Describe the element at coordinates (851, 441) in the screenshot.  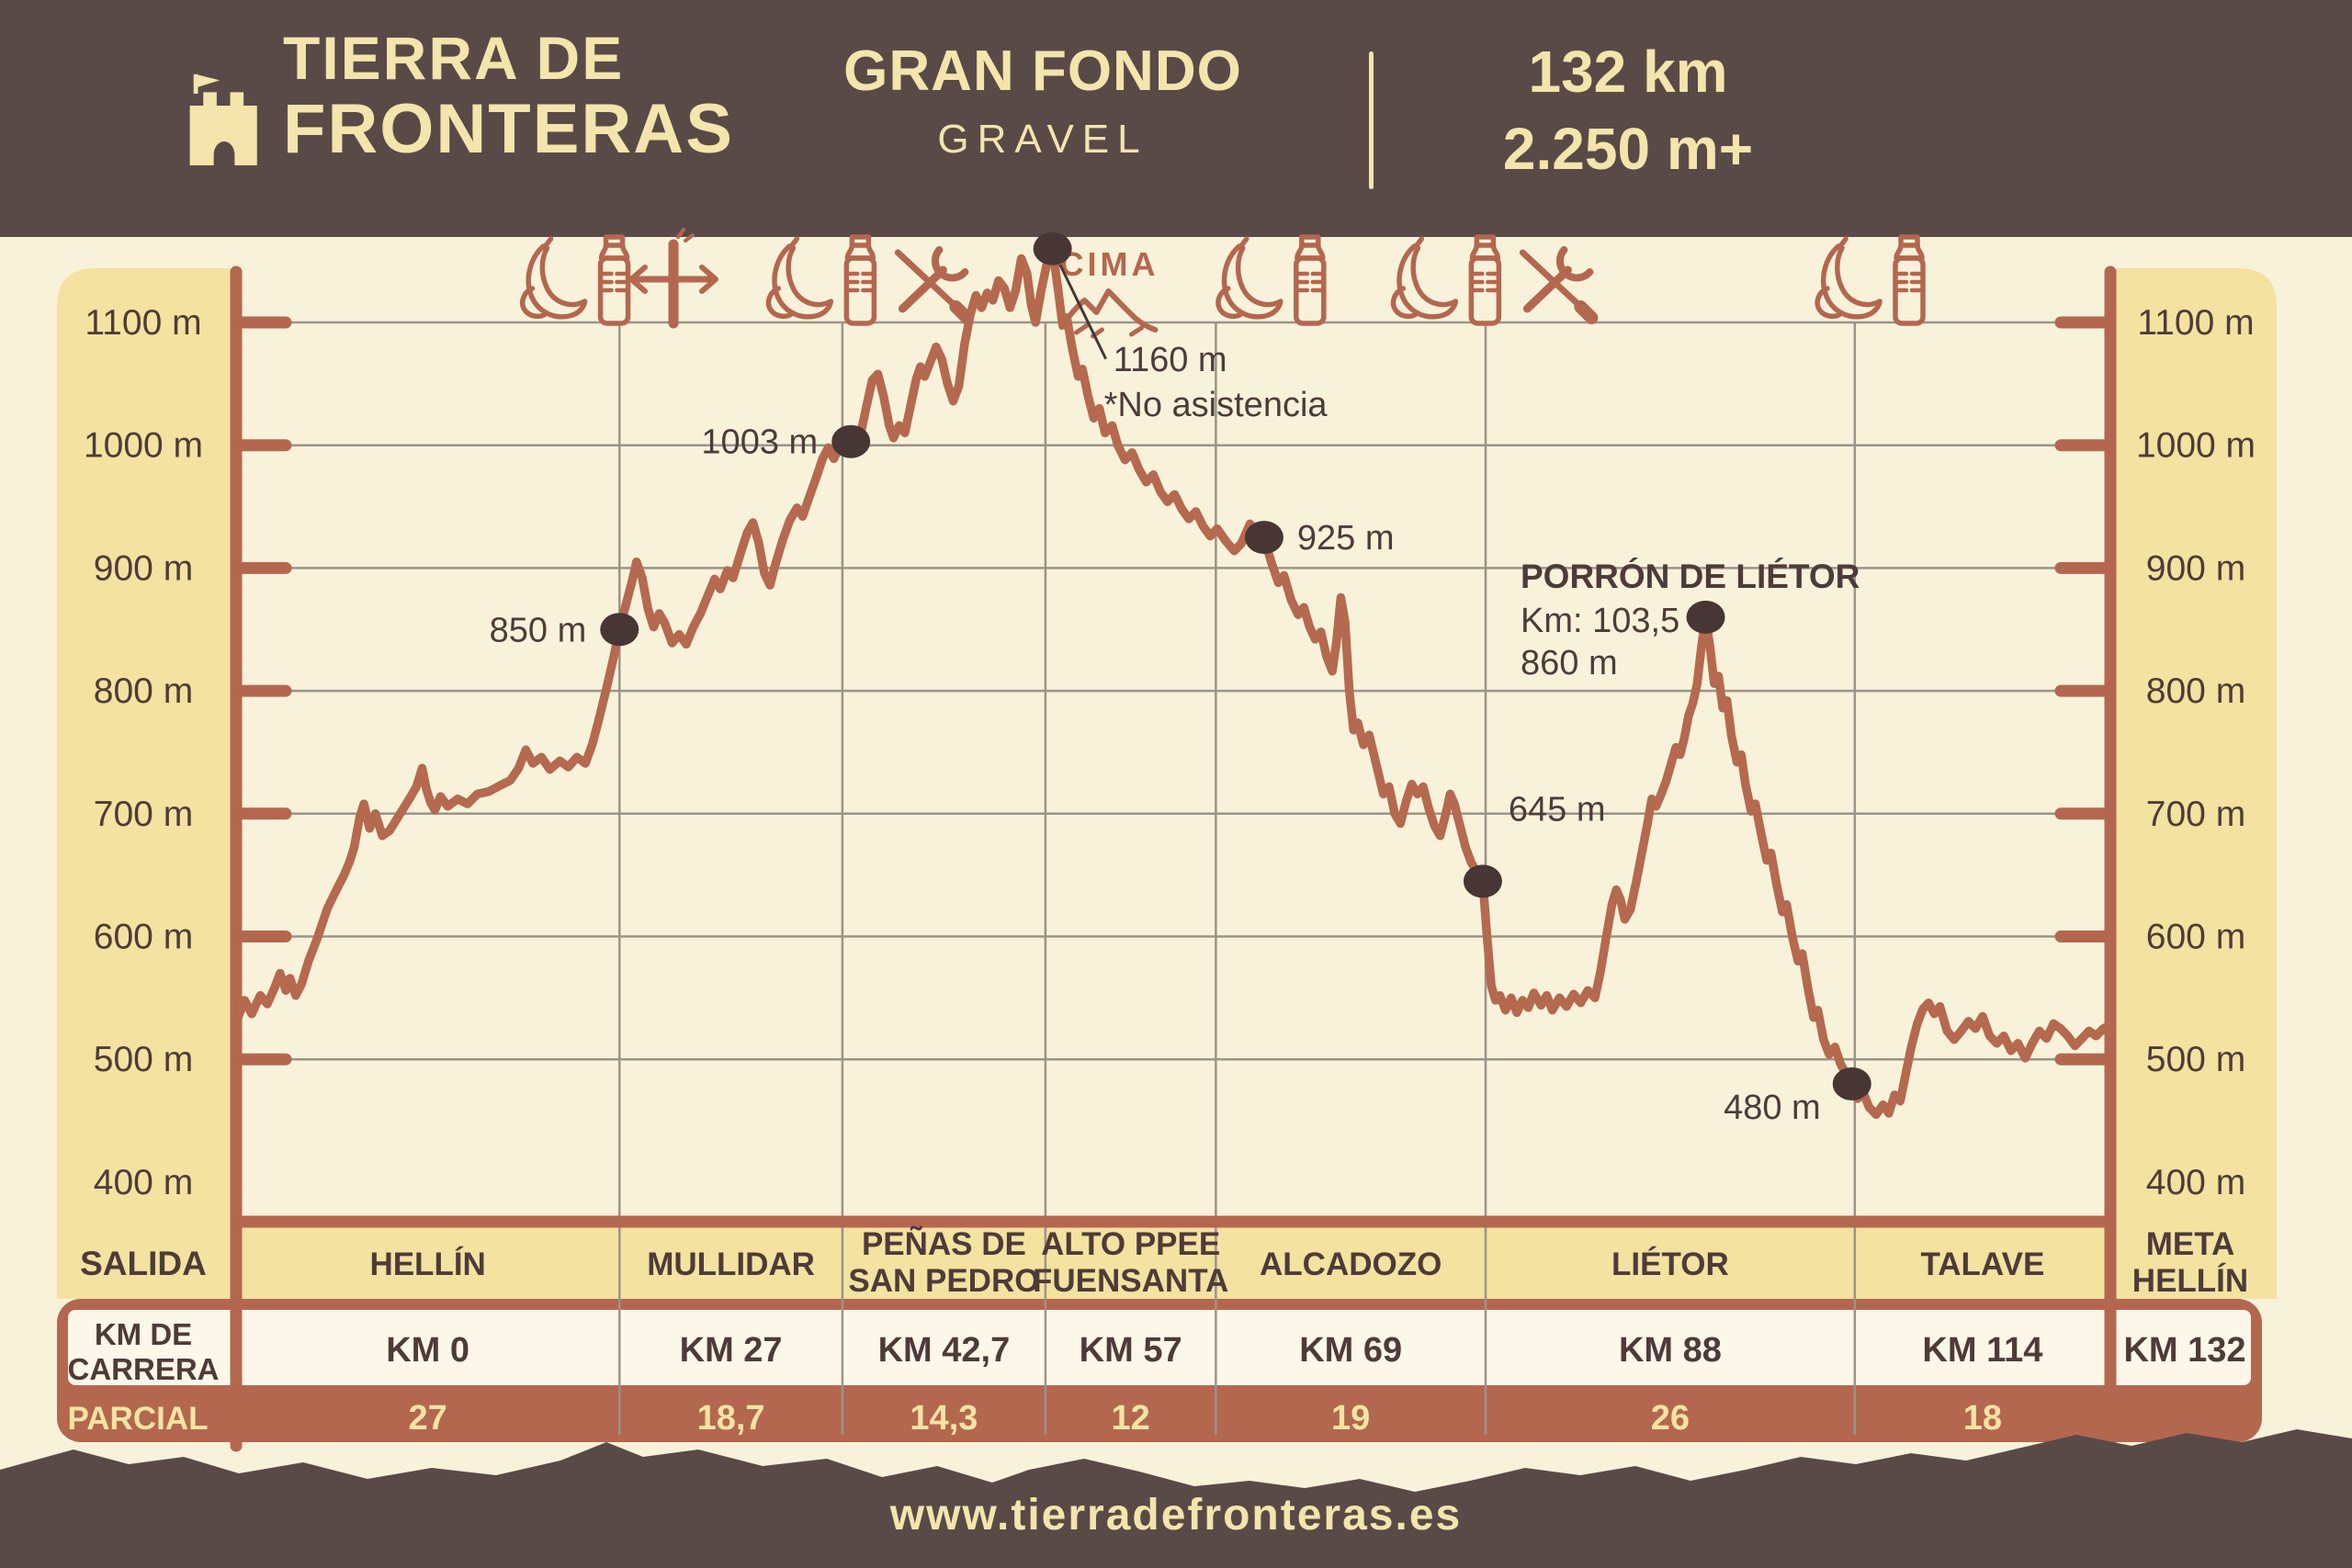
I see `waypoint-dot-1003m` at that location.